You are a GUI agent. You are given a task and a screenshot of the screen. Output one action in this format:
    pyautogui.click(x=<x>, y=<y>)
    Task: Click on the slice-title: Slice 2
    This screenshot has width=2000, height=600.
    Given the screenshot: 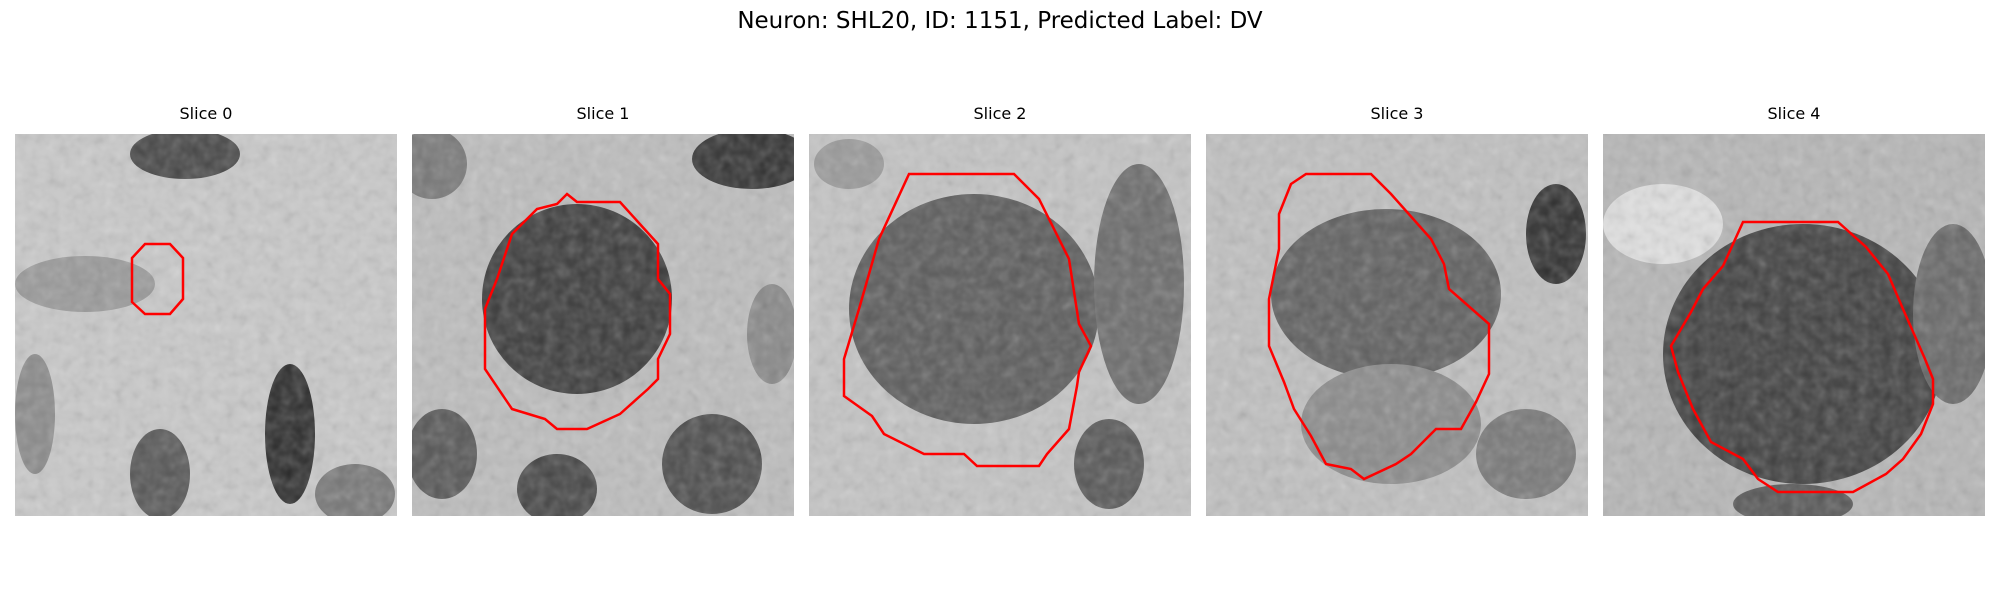 What is the action you would take?
    pyautogui.click(x=1000, y=113)
    